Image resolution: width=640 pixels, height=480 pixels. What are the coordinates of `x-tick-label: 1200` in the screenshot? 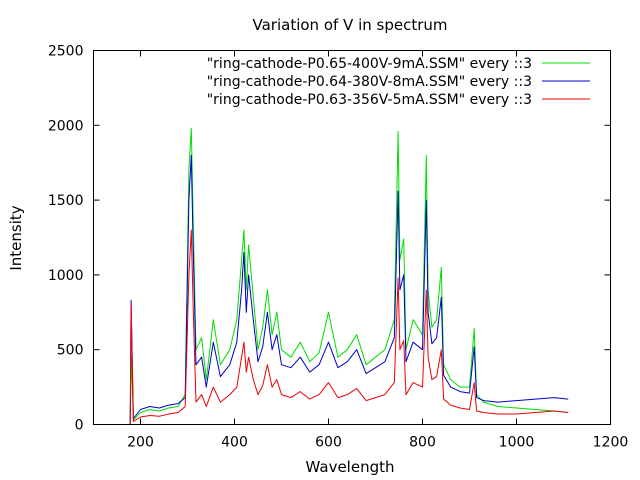 It's located at (611, 443).